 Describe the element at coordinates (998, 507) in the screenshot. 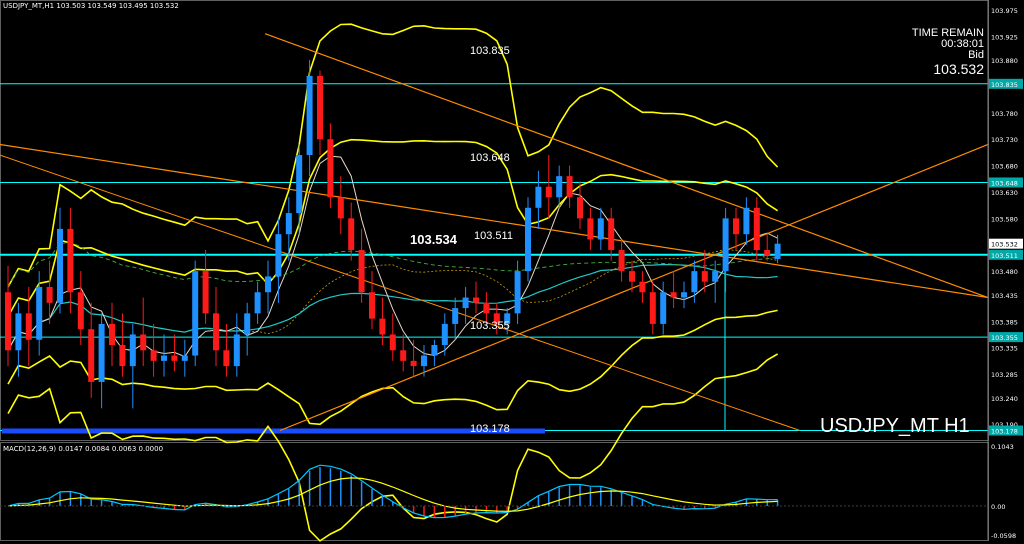

I see `macd-tick-label: 0.00` at that location.